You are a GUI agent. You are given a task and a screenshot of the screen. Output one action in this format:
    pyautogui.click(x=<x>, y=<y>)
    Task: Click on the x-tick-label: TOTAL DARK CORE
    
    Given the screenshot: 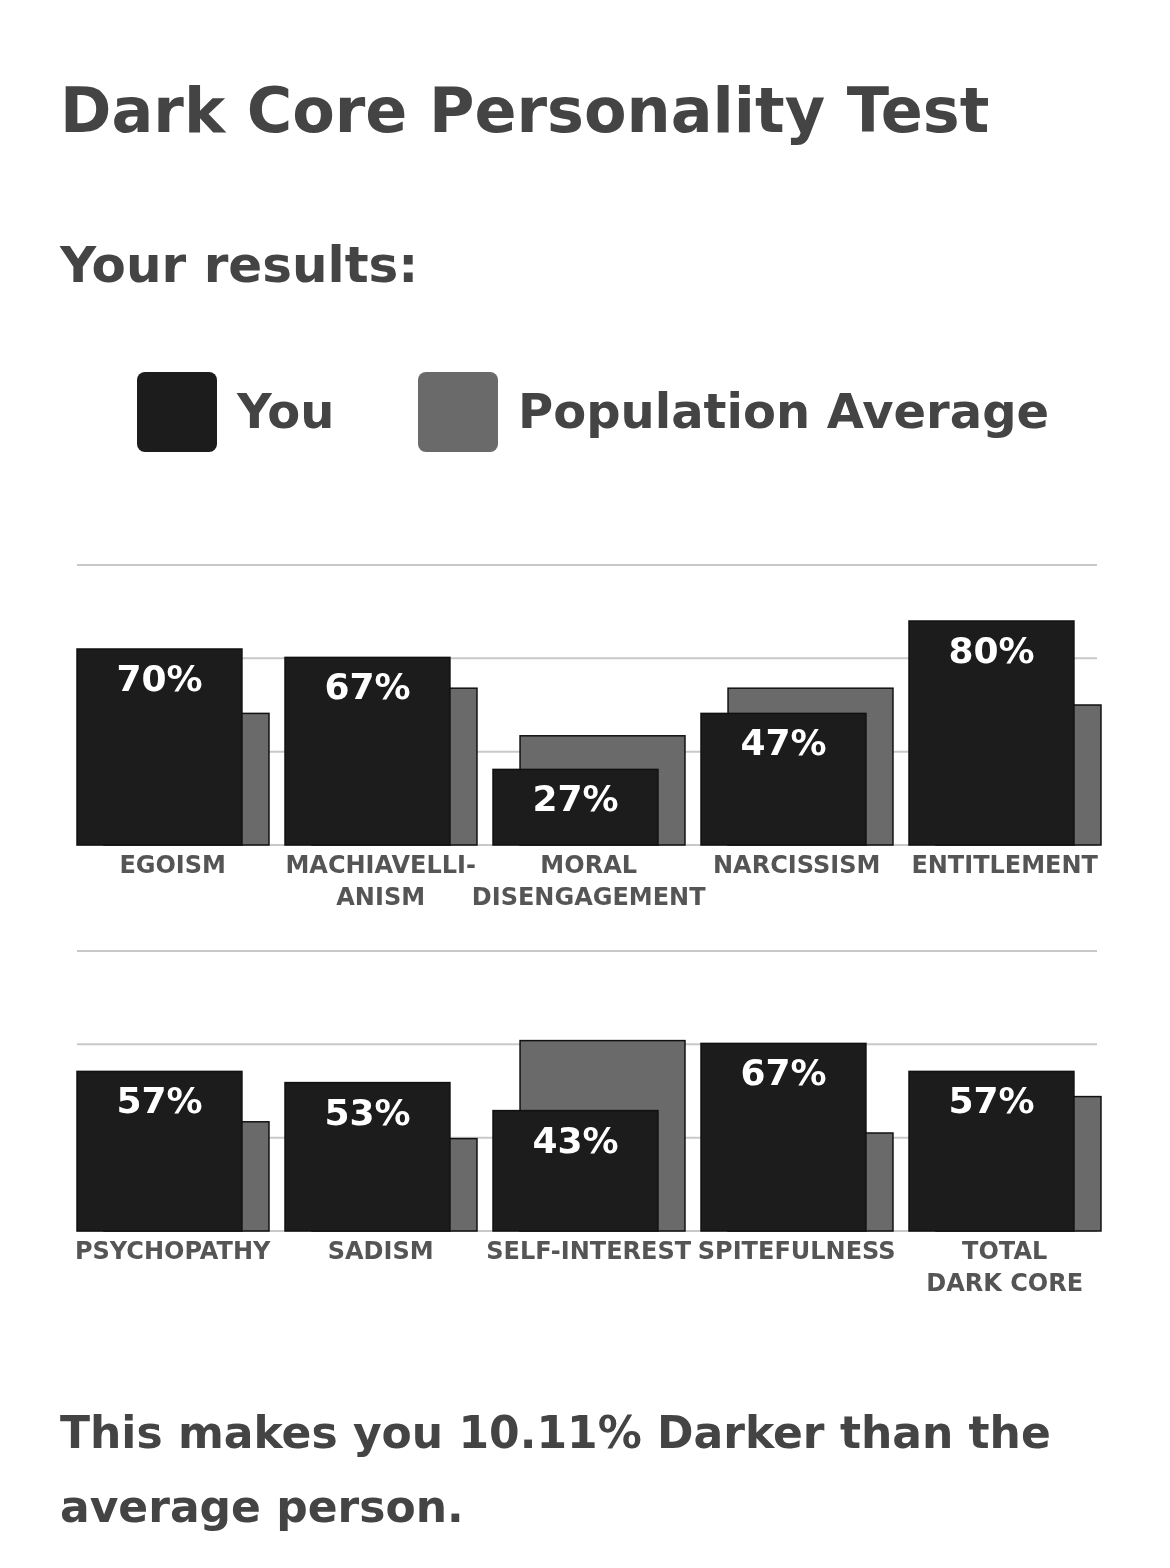 What is the action you would take?
    pyautogui.click(x=1005, y=1267)
    